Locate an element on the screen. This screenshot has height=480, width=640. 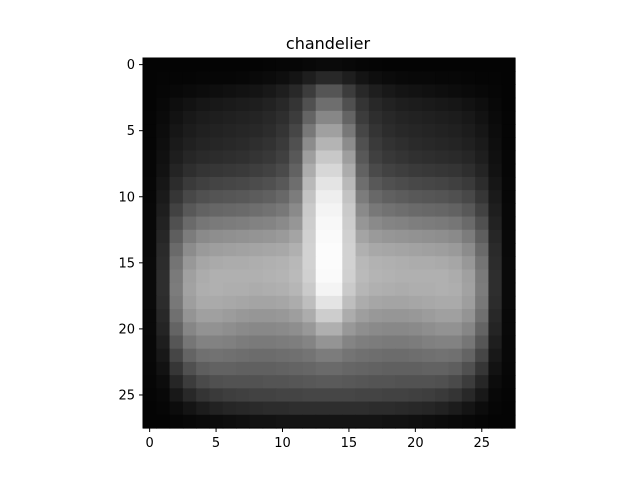
x-tick-label: 5 is located at coordinates (216, 443).